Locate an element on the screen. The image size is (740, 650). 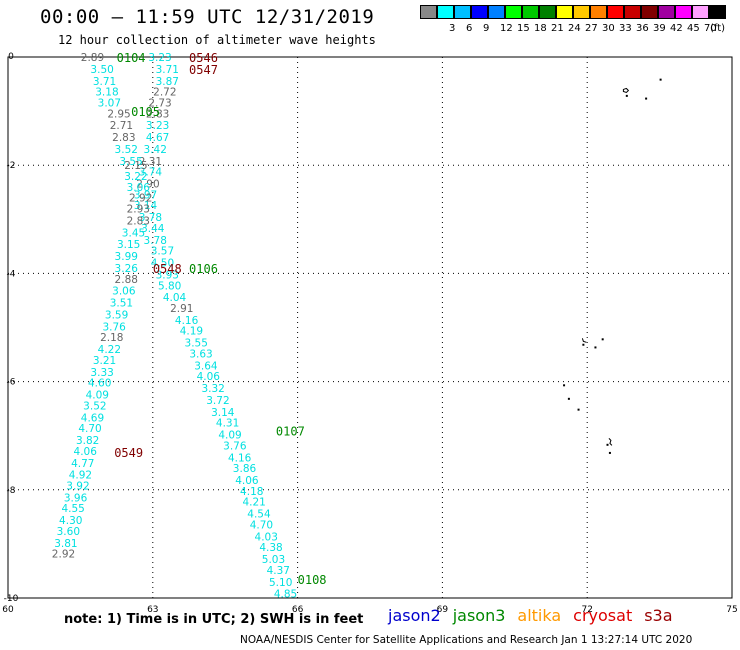
wave-height-value: 4.18 is located at coordinates (251, 492).